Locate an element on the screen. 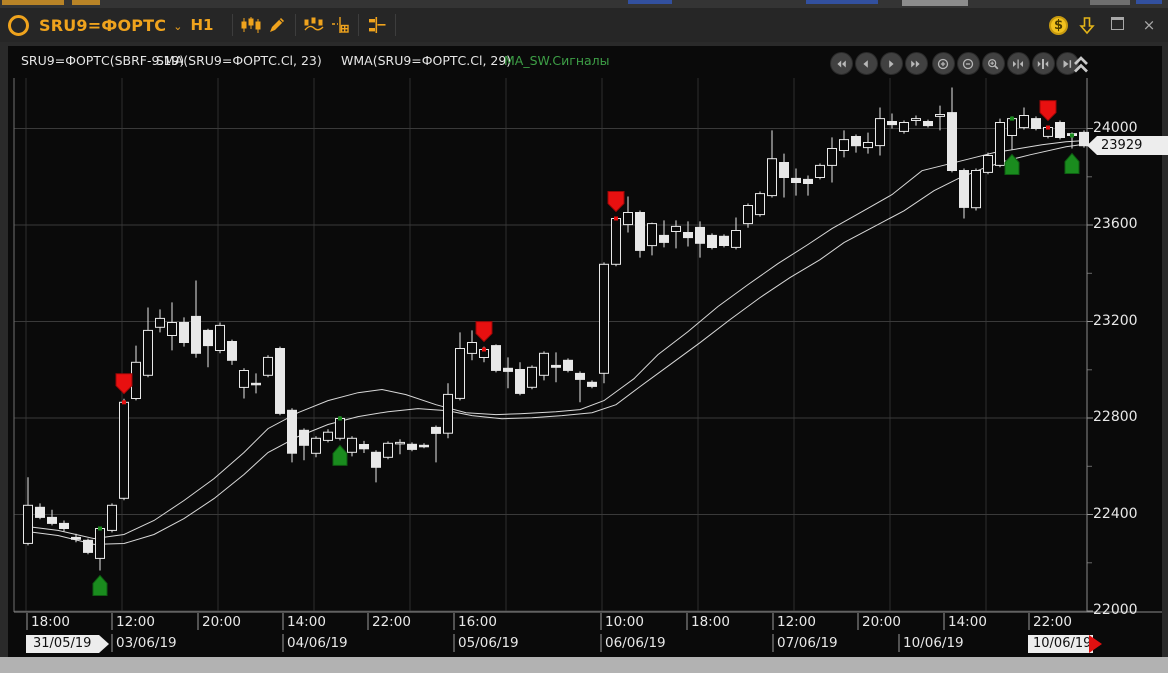 This screenshot has width=1168, height=673. compress-horizontal-icon is located at coordinates (1018, 63).